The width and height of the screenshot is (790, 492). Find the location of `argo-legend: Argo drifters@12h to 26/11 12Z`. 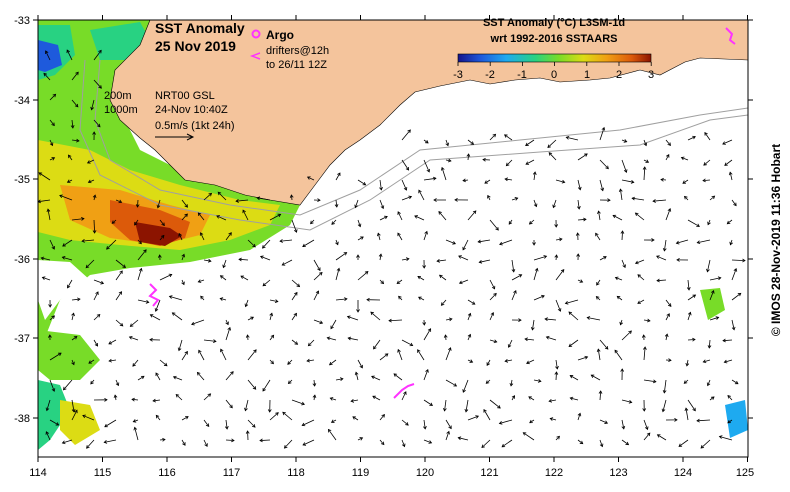

argo-legend: Argo drifters@12h to 26/11 12Z is located at coordinates (289, 49).